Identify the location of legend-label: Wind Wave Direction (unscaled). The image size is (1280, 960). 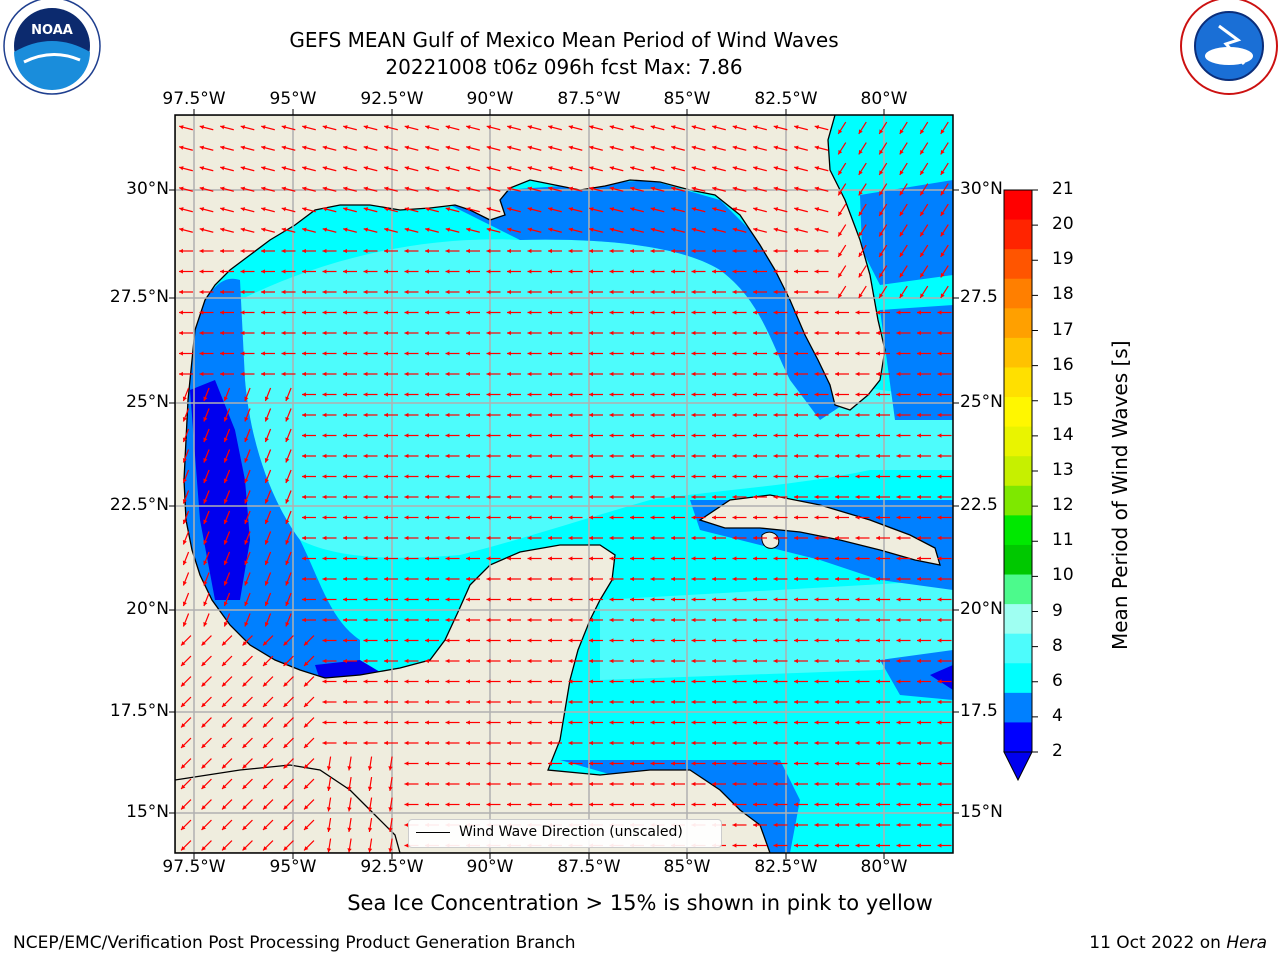
(571, 832).